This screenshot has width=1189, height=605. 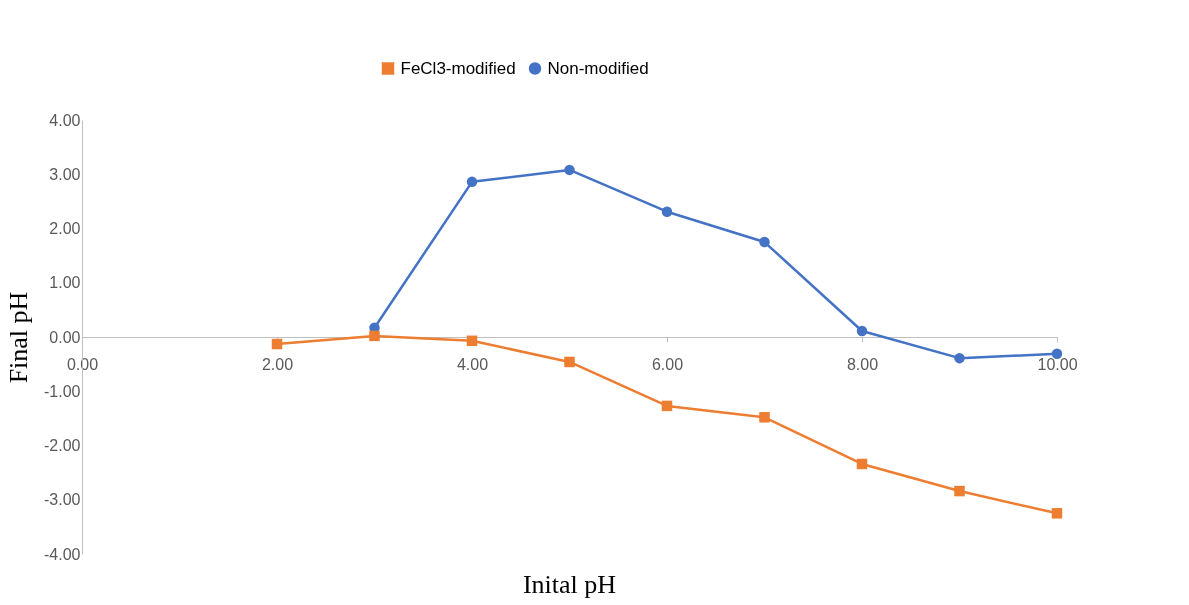 What do you see at coordinates (569, 584) in the screenshot?
I see `x-axis-title: Inital pH` at bounding box center [569, 584].